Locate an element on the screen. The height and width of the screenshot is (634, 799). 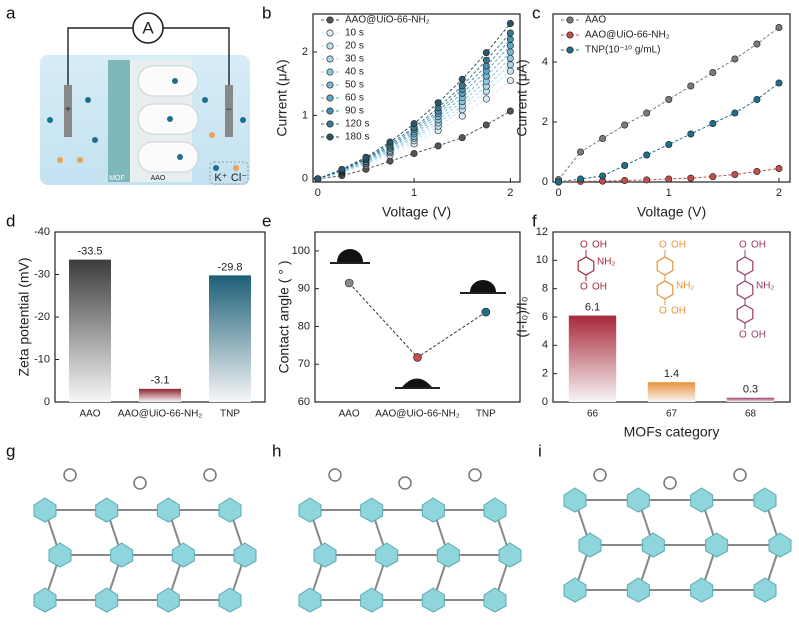
benzene-ring is located at coordinates (665, 290).